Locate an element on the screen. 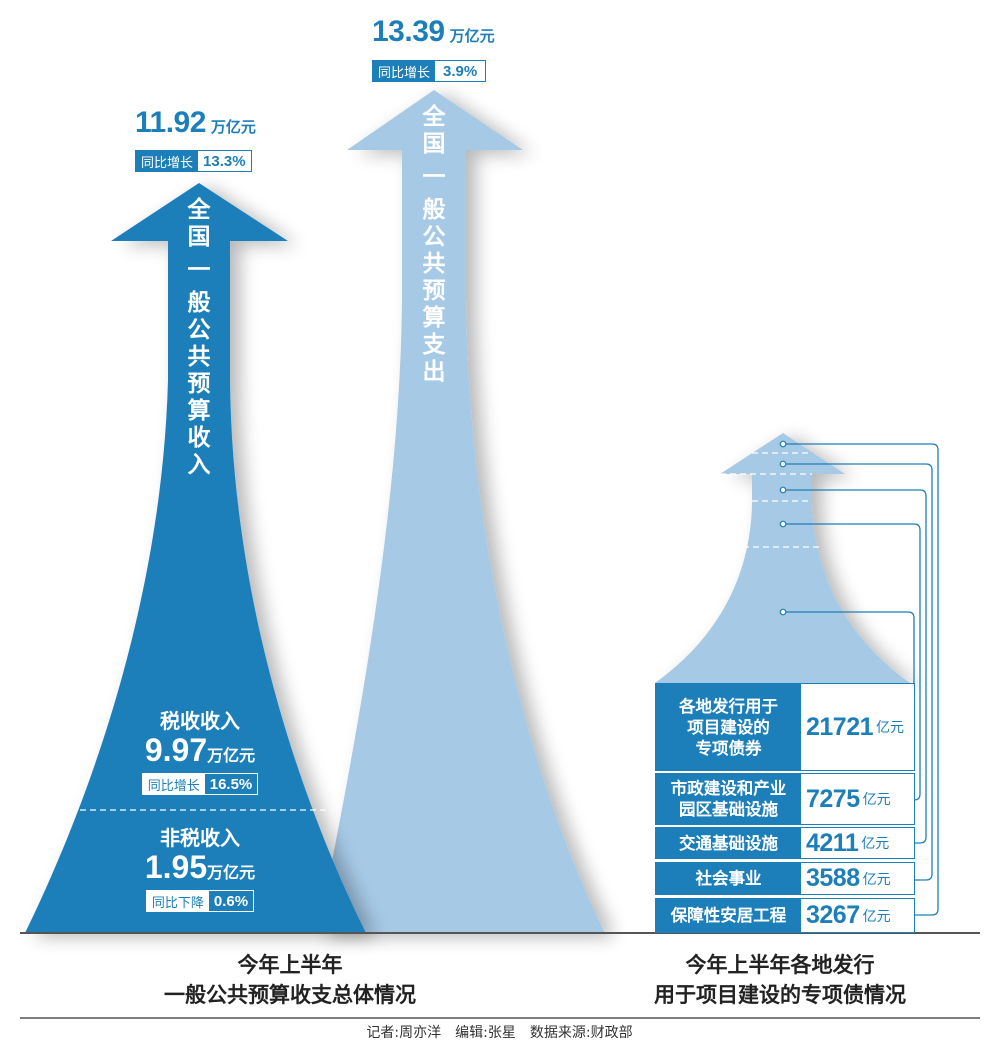 The width and height of the screenshot is (999, 1049). bond-row-housing: 保障性安居工程 3267 亿元 is located at coordinates (785, 915).